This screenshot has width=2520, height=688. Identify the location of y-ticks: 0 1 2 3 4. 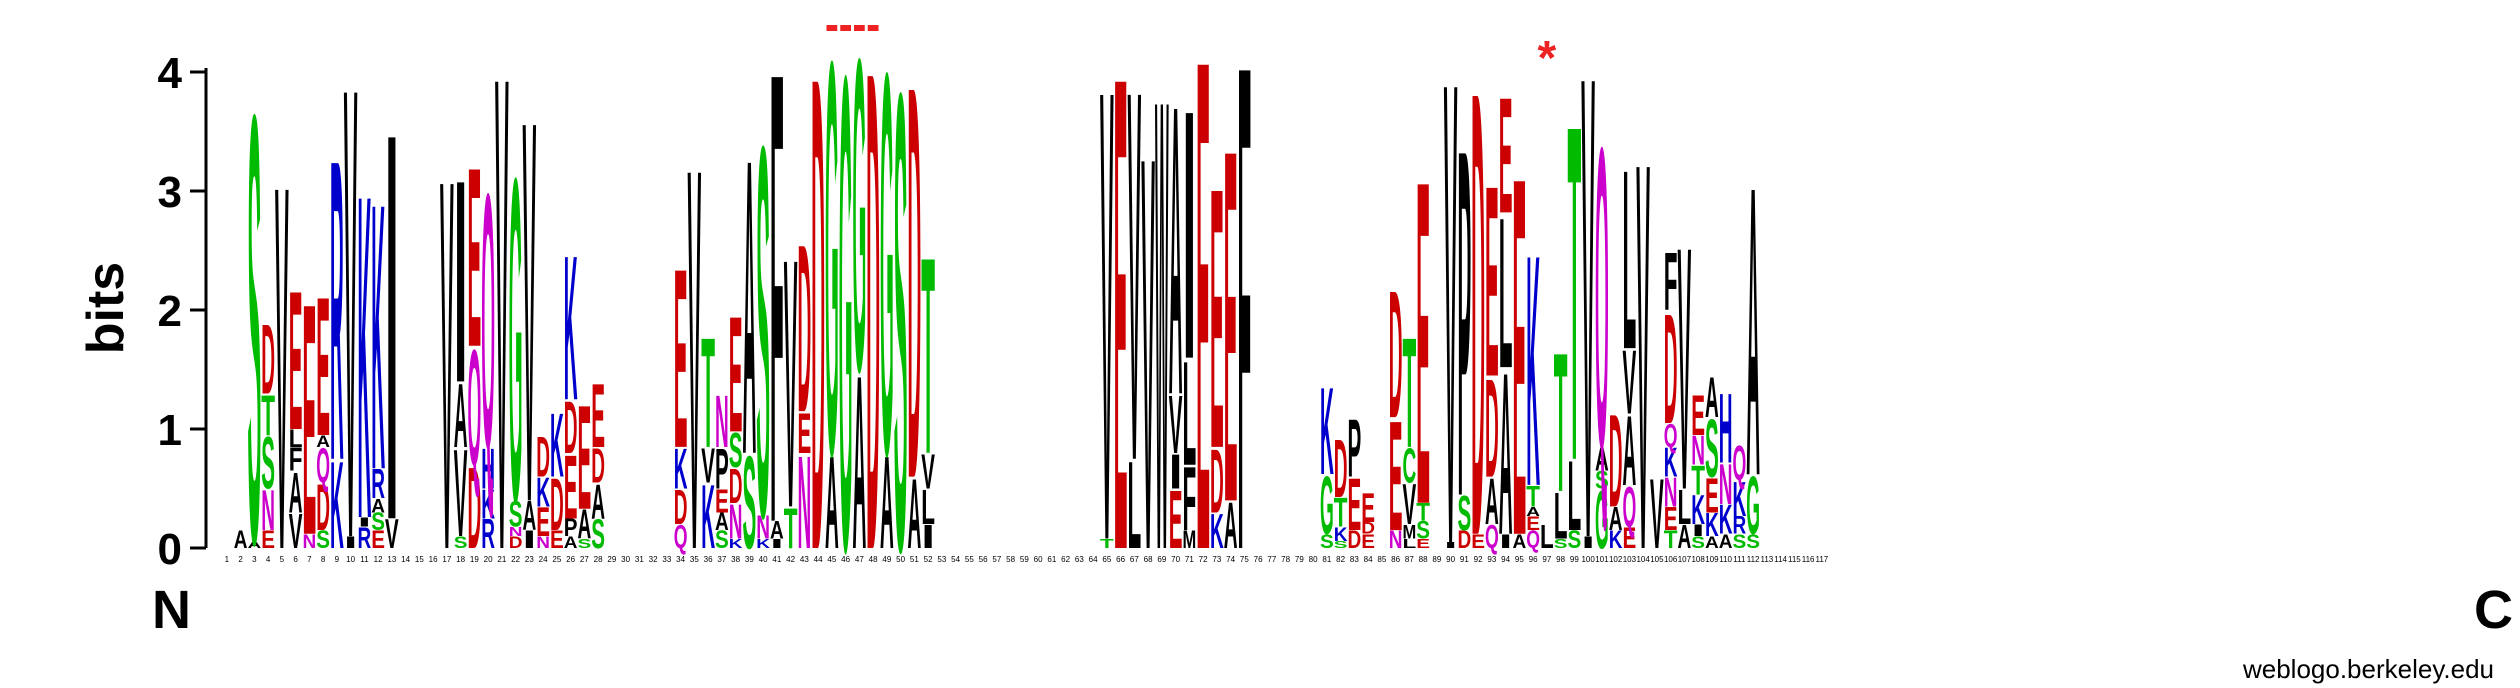
(182, 311).